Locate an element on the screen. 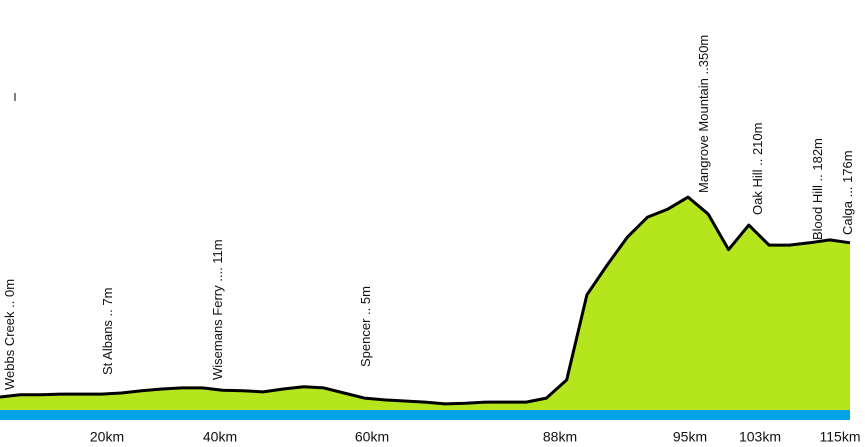 The height and width of the screenshot is (447, 865). place-label: Calga ... 176m is located at coordinates (847, 192).